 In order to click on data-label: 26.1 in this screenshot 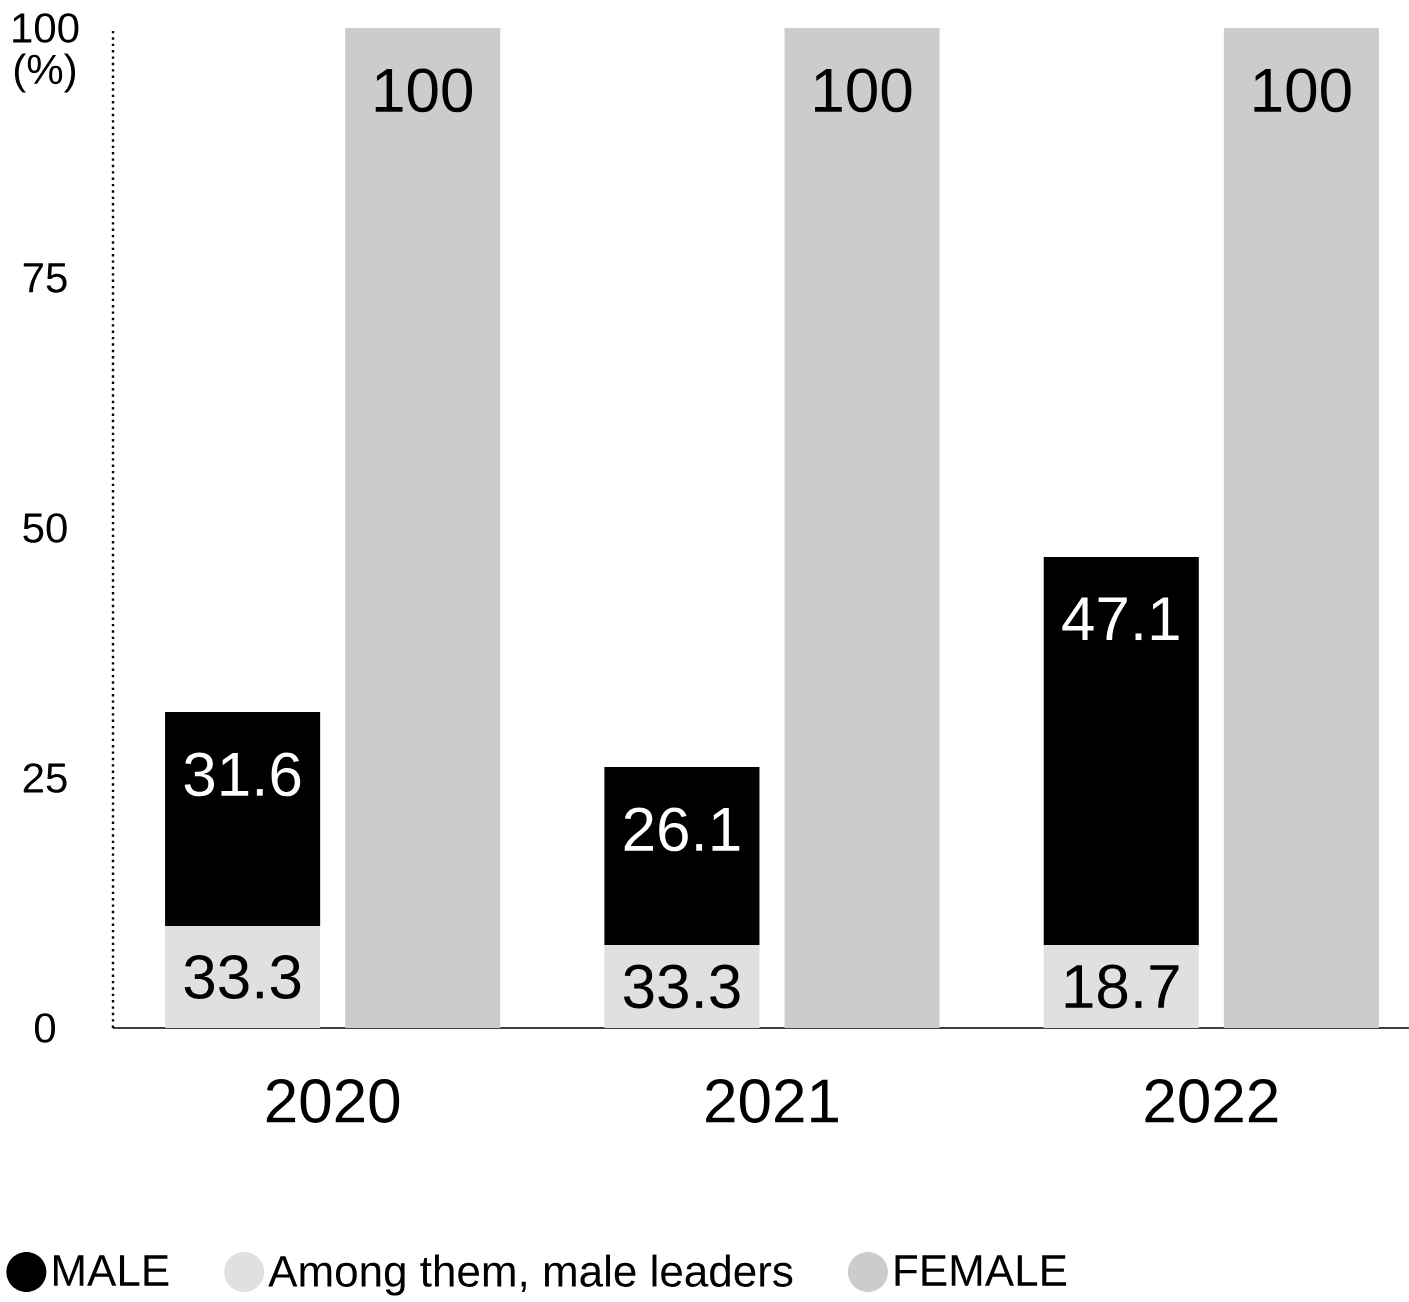, I will do `click(682, 829)`.